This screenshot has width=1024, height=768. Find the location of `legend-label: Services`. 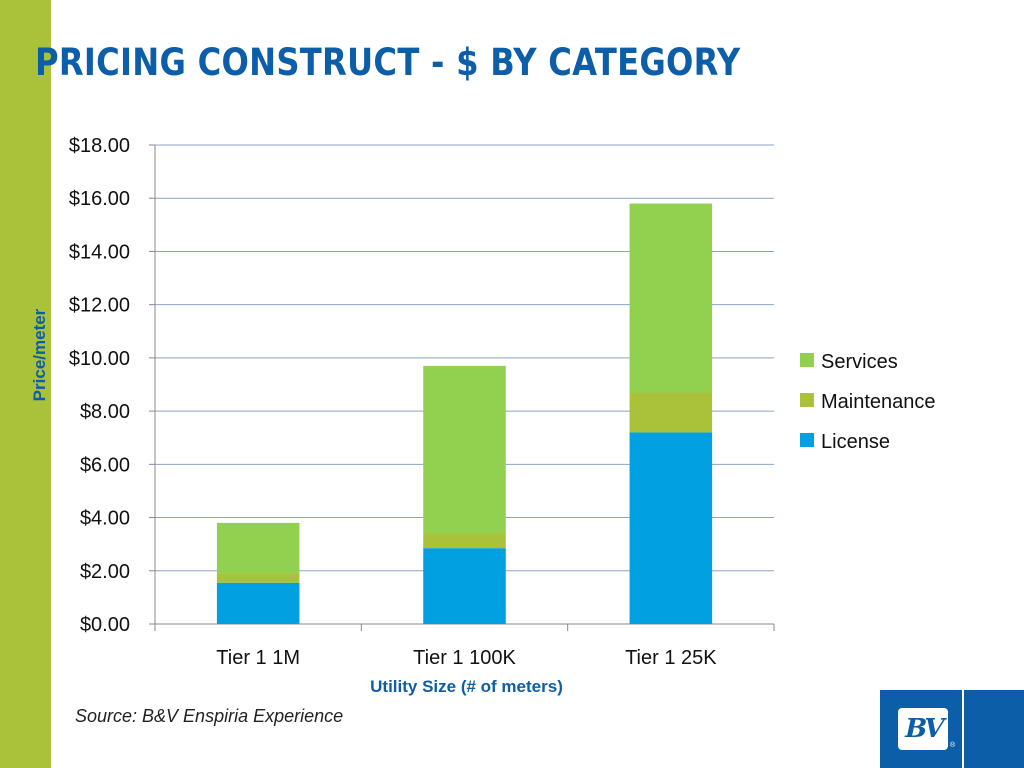

legend-label: Services is located at coordinates (859, 362).